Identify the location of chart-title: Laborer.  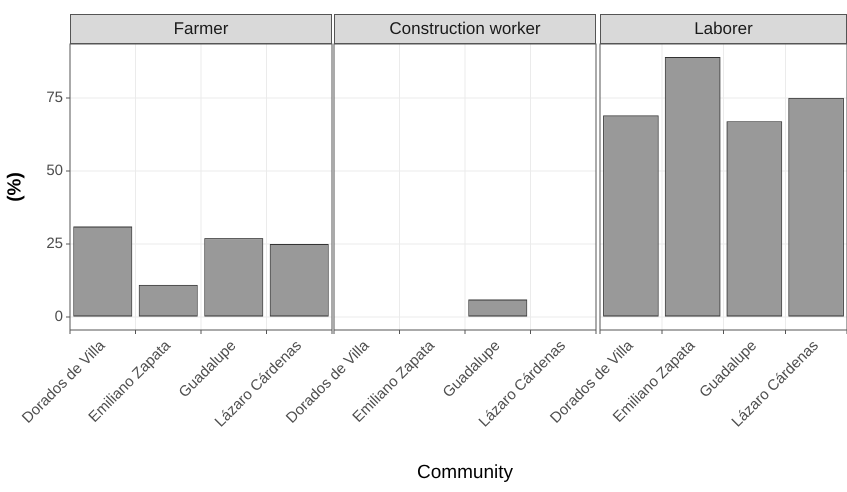
(723, 29).